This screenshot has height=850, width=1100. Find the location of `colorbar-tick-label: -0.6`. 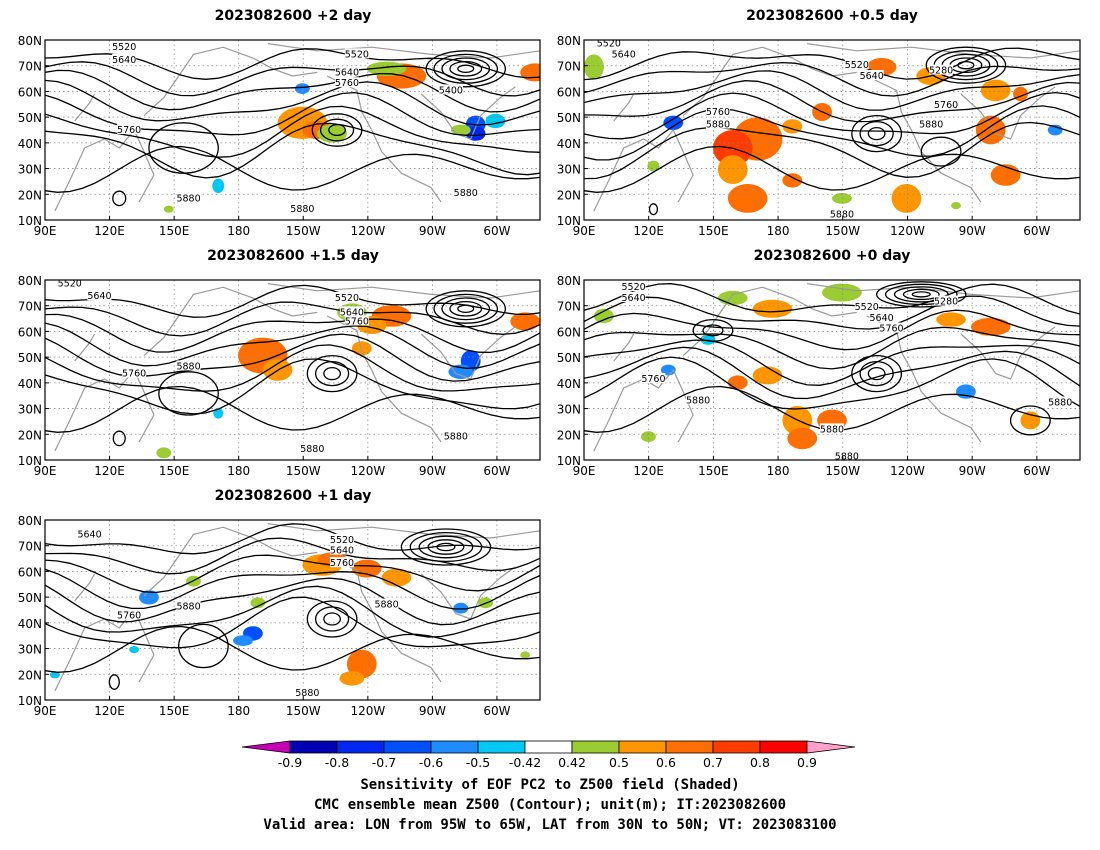

colorbar-tick-label: -0.6 is located at coordinates (431, 762).